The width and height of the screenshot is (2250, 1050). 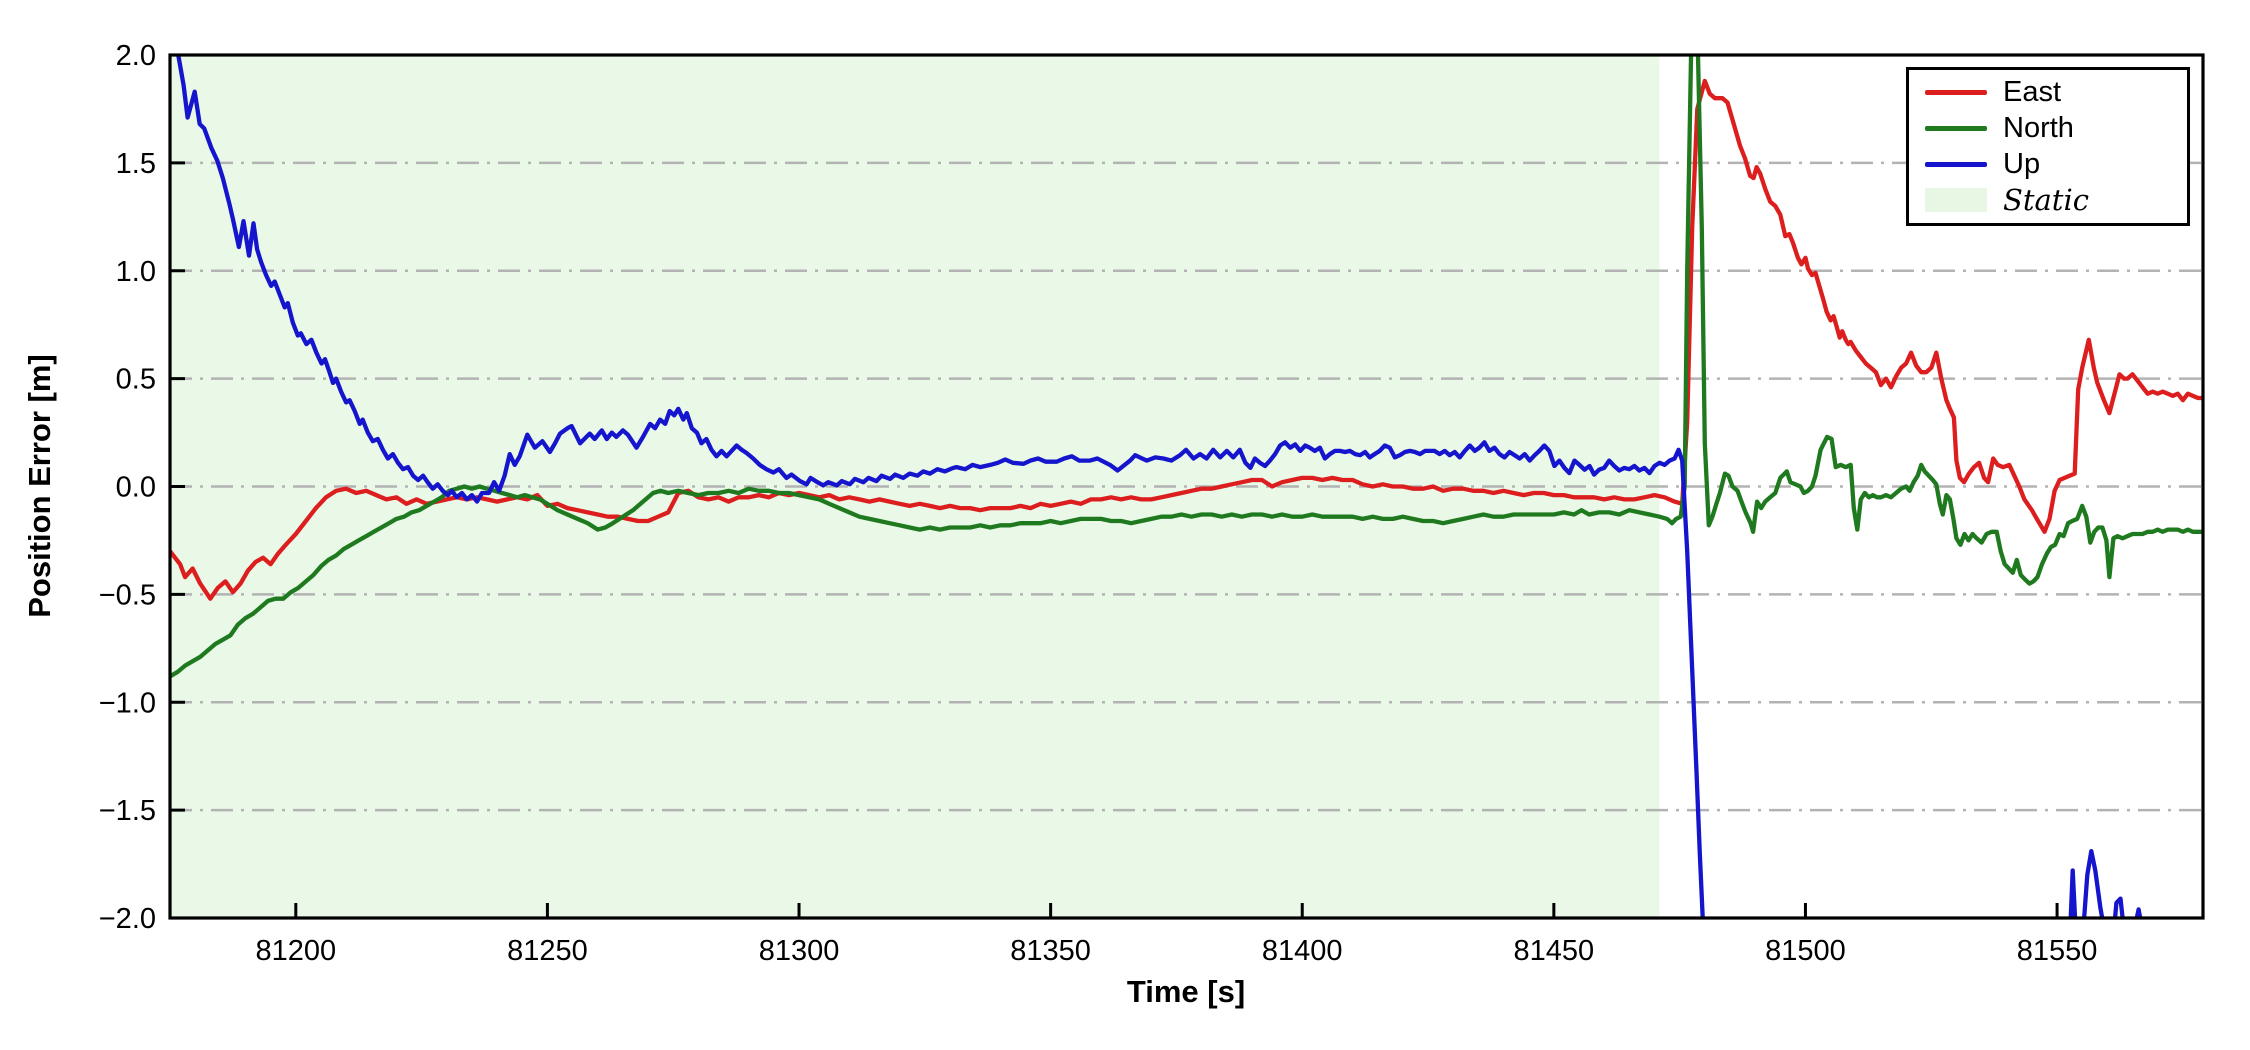 What do you see at coordinates (127, 919) in the screenshot?
I see `y-tick-label: −2.0` at bounding box center [127, 919].